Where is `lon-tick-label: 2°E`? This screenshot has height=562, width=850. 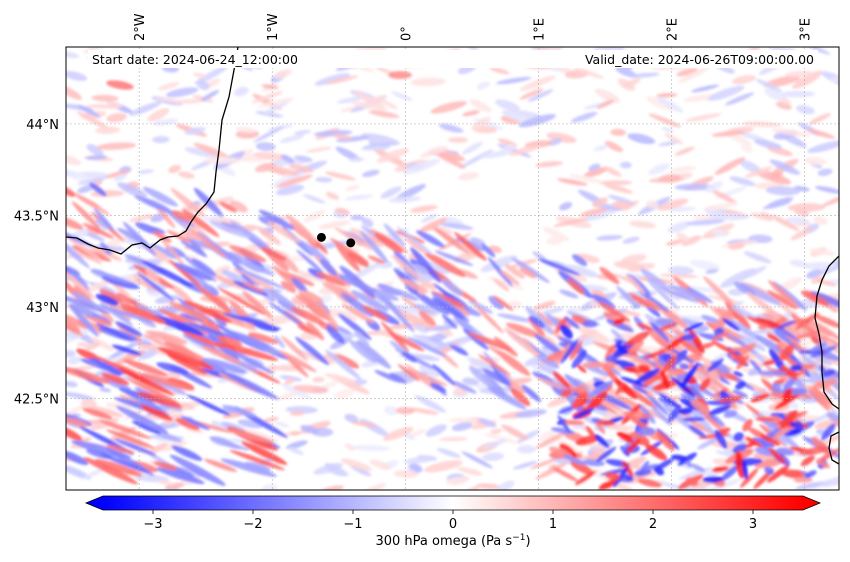
lon-tick-label: 2°E is located at coordinates (672, 29).